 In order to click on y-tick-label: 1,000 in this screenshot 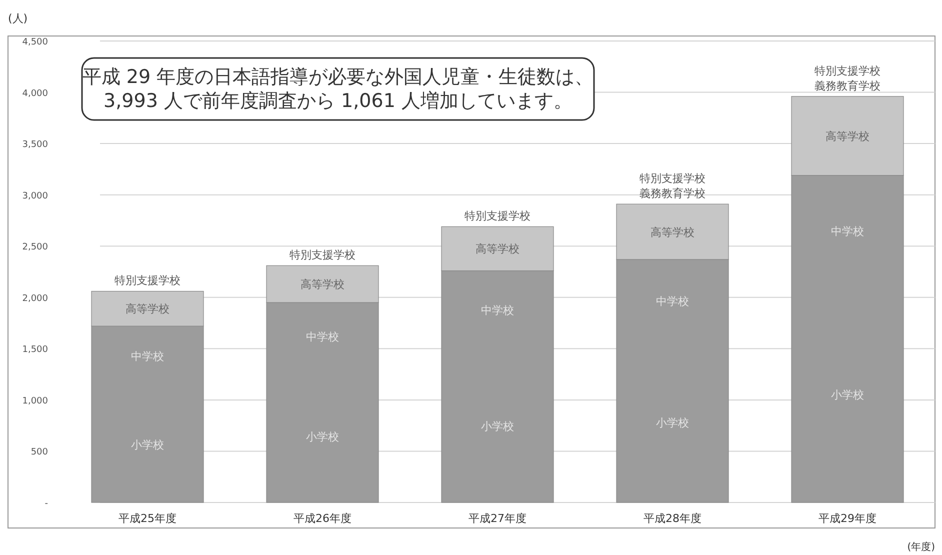, I will do `click(35, 401)`.